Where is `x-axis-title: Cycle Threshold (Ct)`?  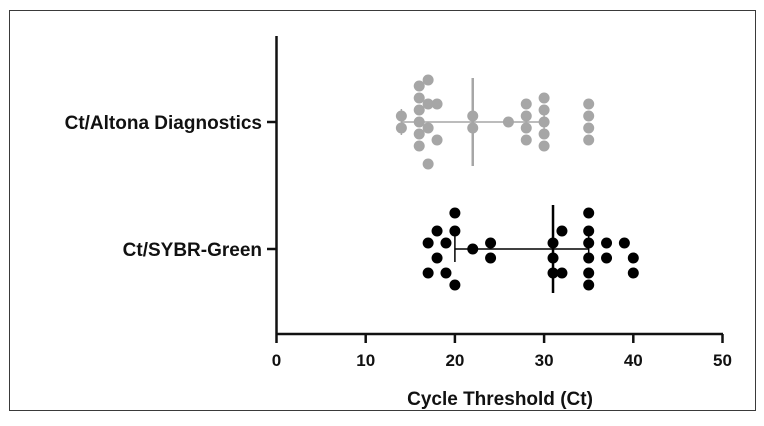 x-axis-title: Cycle Threshold (Ct) is located at coordinates (500, 399).